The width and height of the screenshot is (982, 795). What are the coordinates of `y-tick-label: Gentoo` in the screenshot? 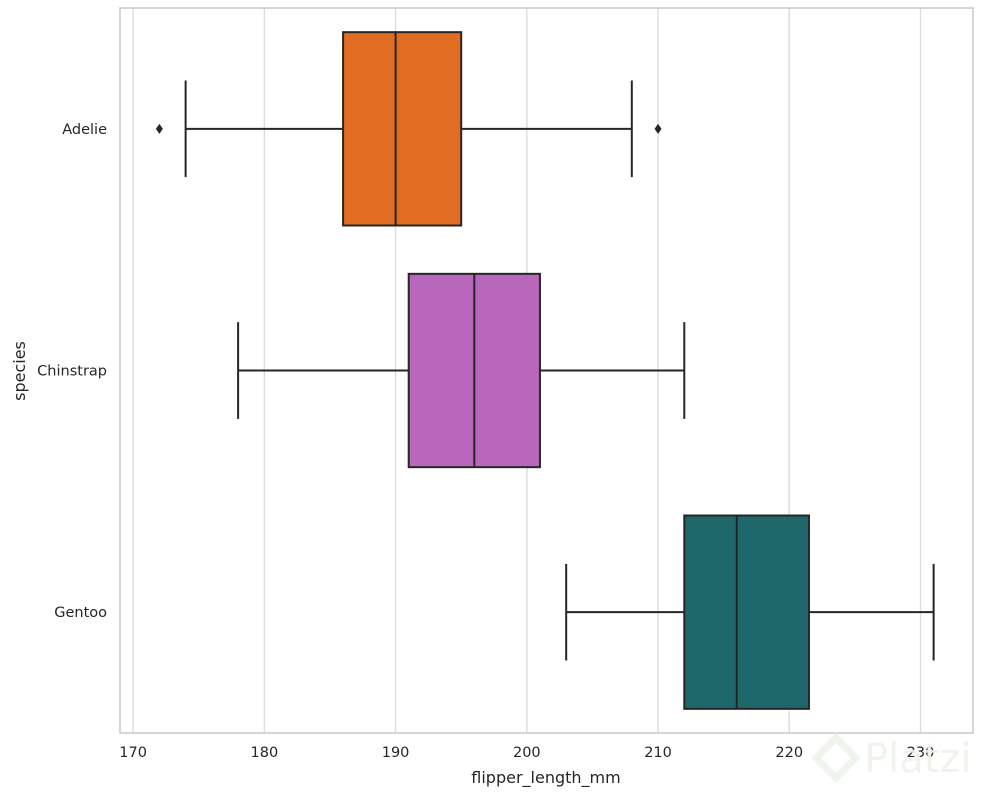 It's located at (80, 613).